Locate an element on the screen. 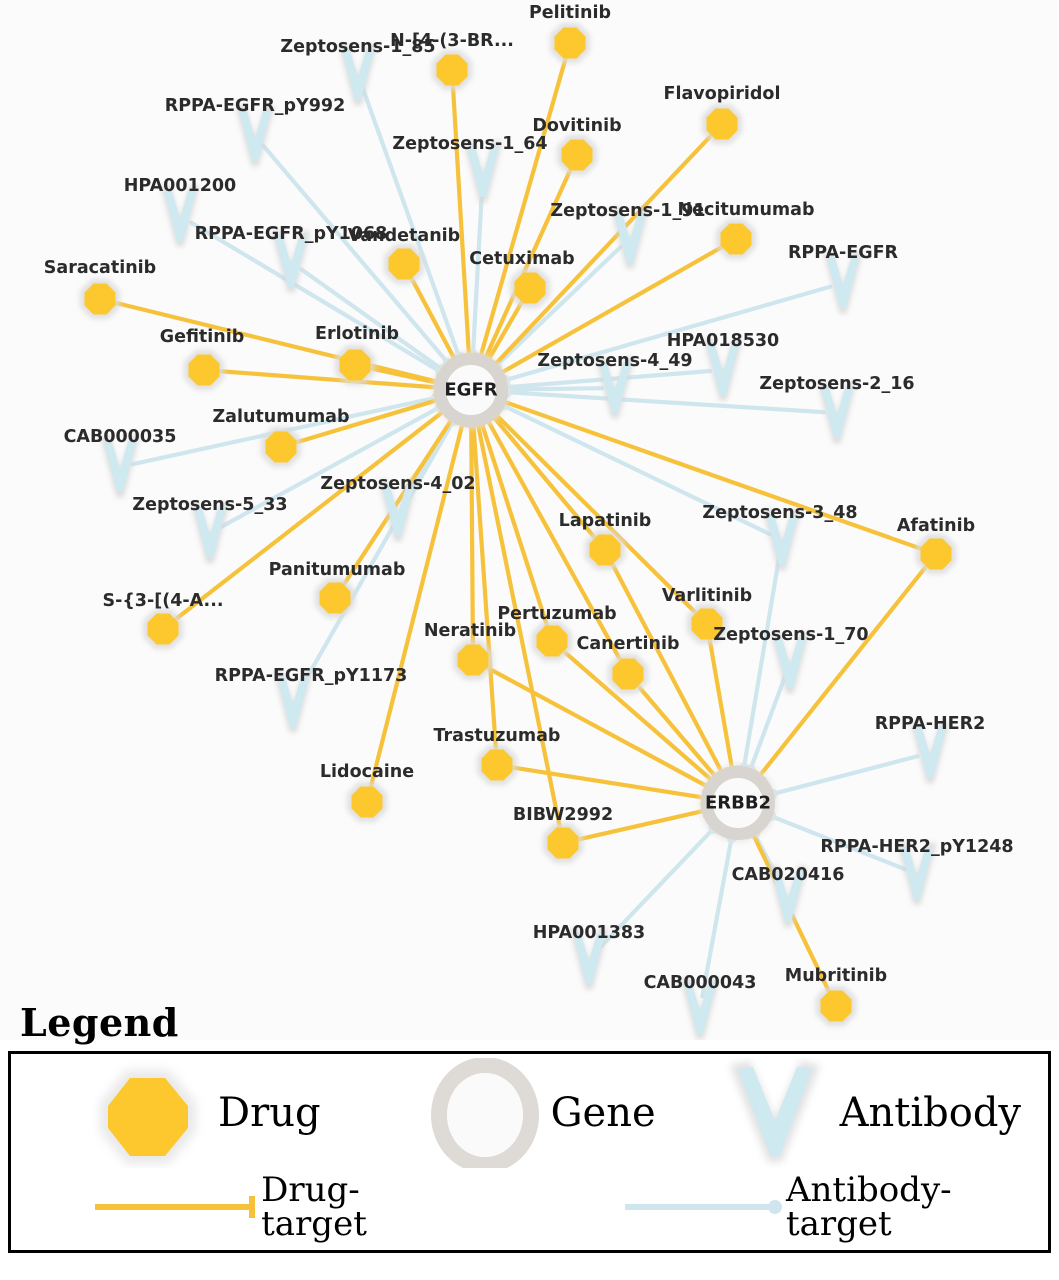 The width and height of the screenshot is (1059, 1280). drug-label: Pelitinib is located at coordinates (570, 13).